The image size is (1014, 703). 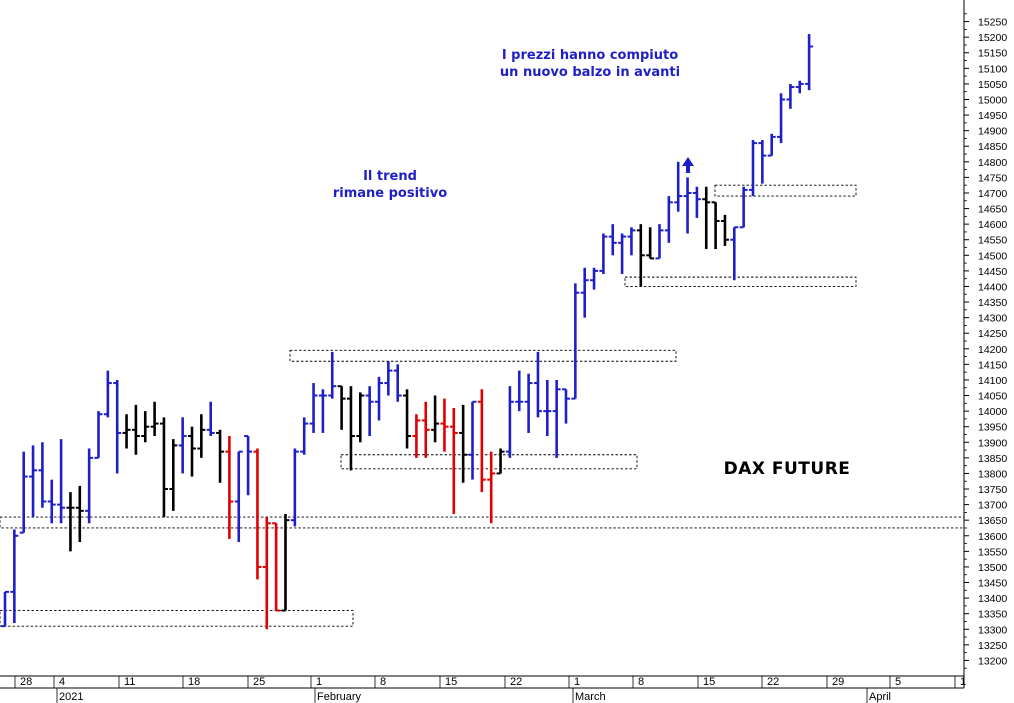 What do you see at coordinates (688, 165) in the screenshot?
I see `up-arrow-icon` at bounding box center [688, 165].